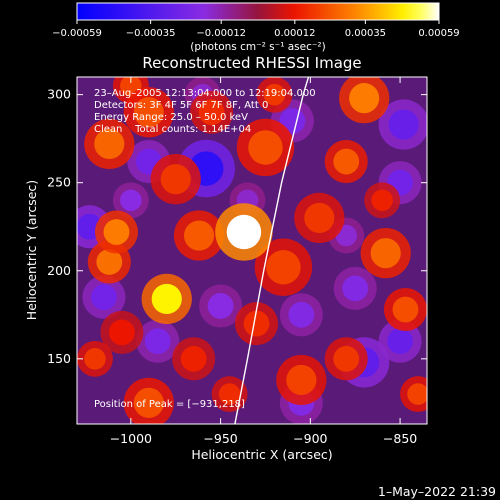 The width and height of the screenshot is (500, 500). Describe the element at coordinates (151, 33) in the screenshot. I see `colorbar-tick-label: −0.00035` at that location.